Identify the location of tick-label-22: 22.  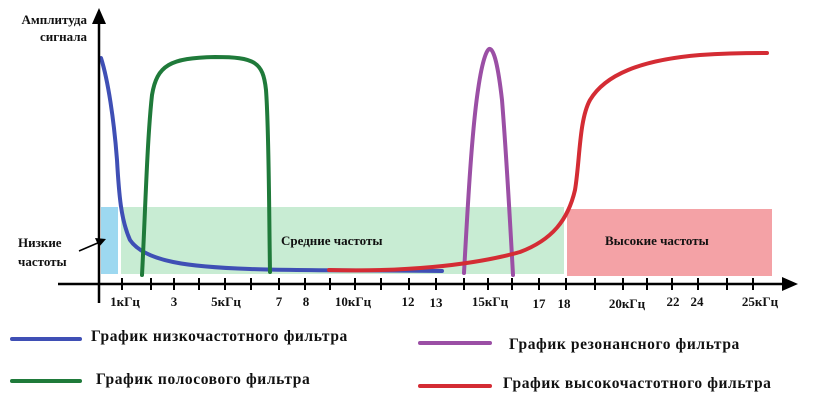
(673, 301).